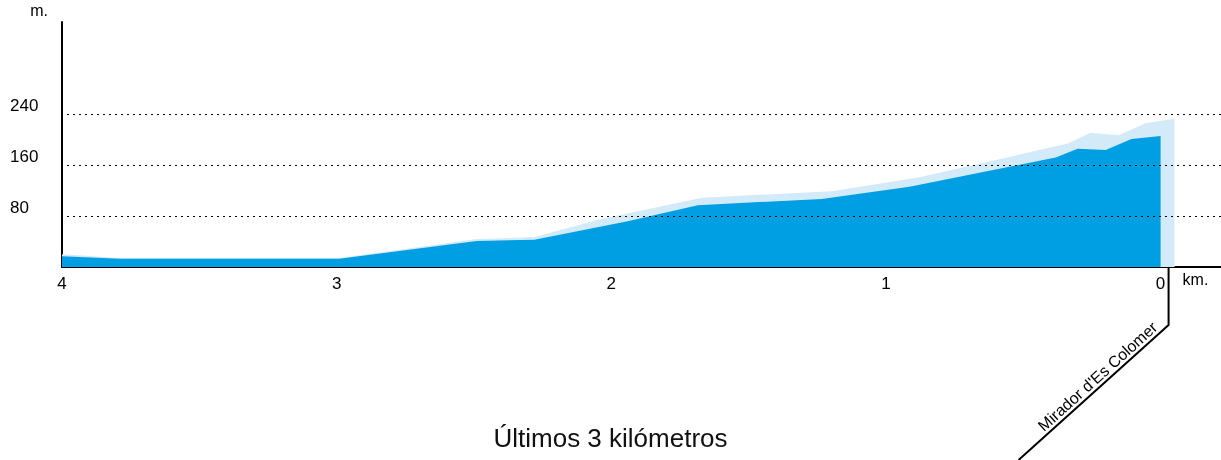 The width and height of the screenshot is (1221, 460). I want to click on x-tick-label: 0, so click(1160, 283).